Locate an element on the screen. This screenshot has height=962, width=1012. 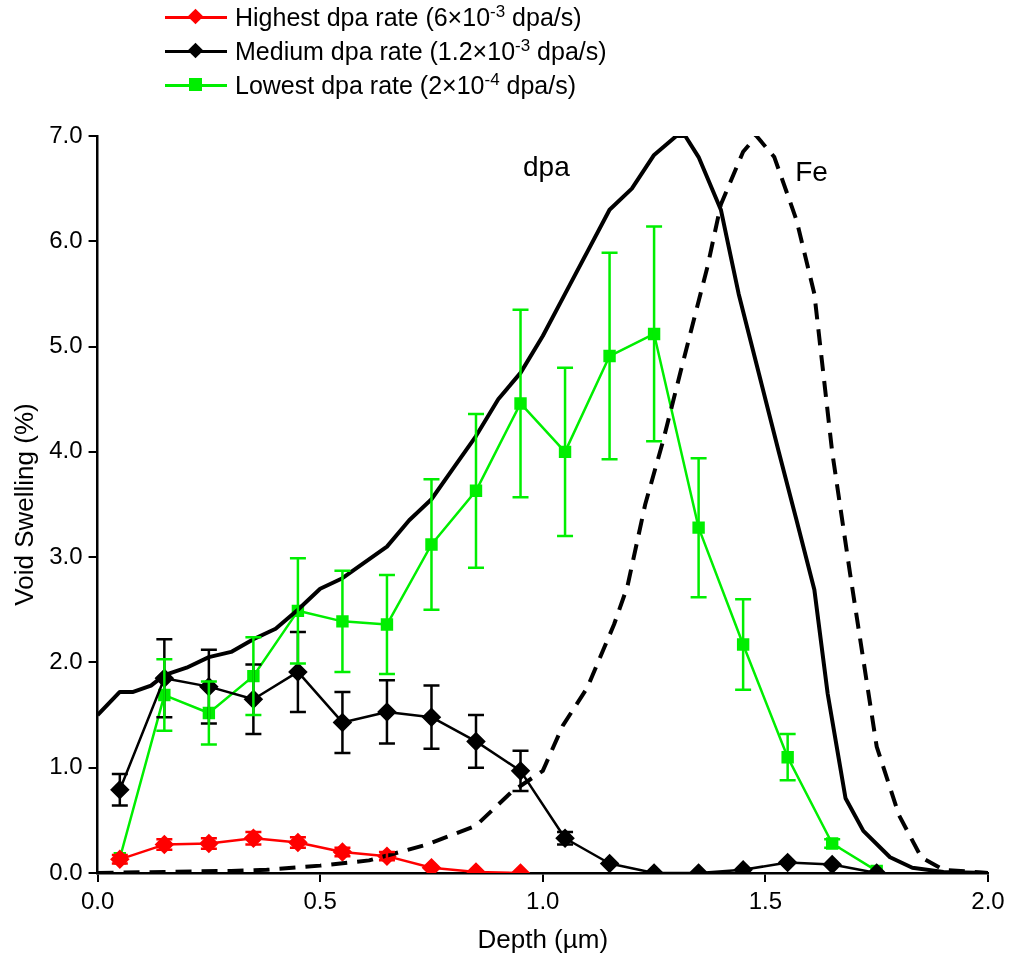
y-tick-label: 4.0 is located at coordinates (66, 450).